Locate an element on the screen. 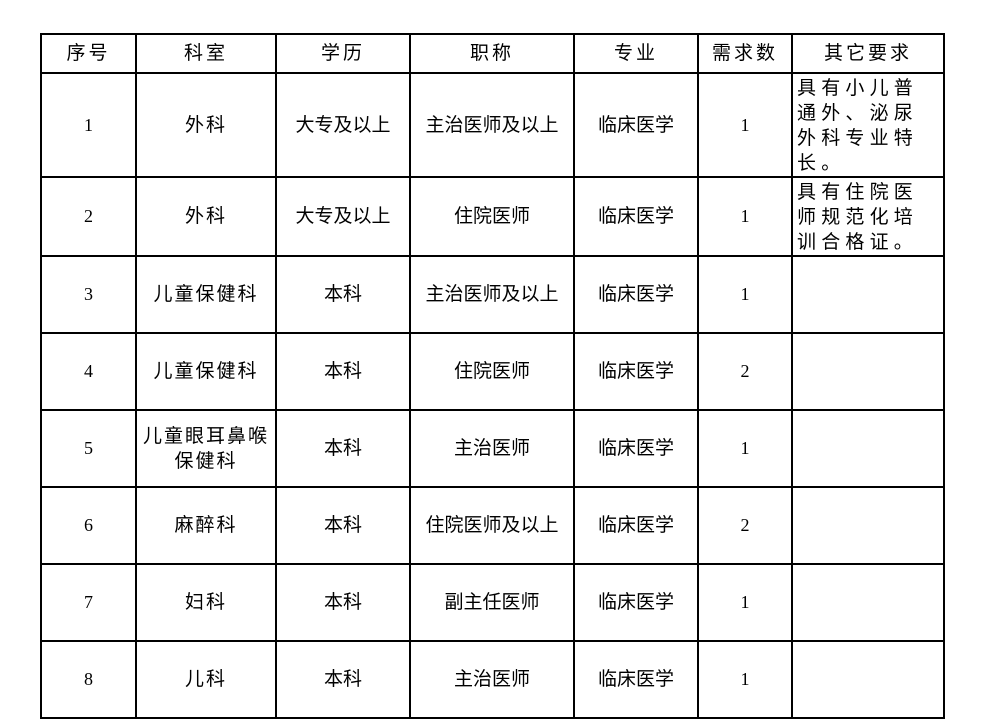  table-row: 6 麻醉科 本科 住院医师及以上 临床医学 2 is located at coordinates (492, 525).